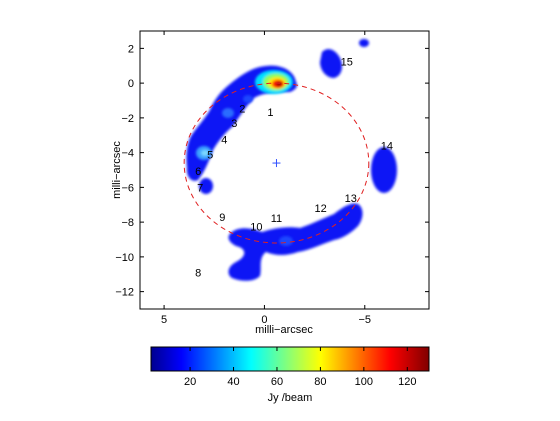 The height and width of the screenshot is (421, 560). I want to click on spot-label-2: 2, so click(242, 109).